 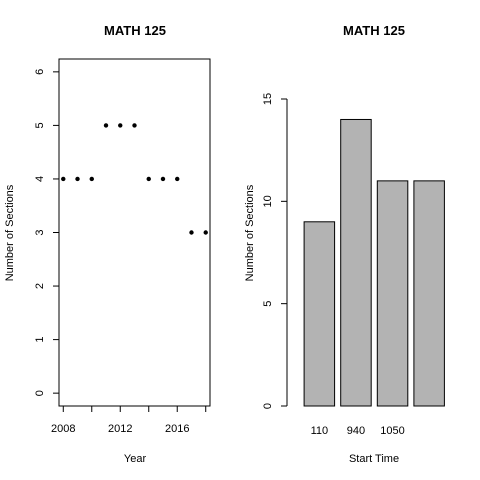 I want to click on bar-y-tick-label: 10, so click(x=268, y=201).